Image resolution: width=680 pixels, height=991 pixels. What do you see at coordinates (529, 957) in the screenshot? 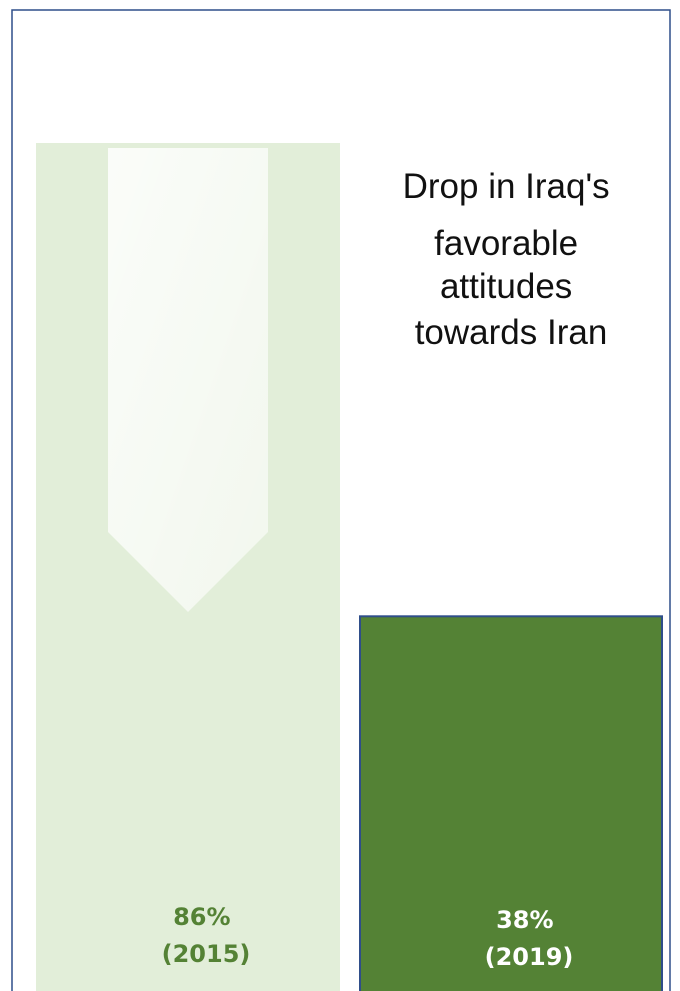
I see `bar-year-label: (2019)` at bounding box center [529, 957].